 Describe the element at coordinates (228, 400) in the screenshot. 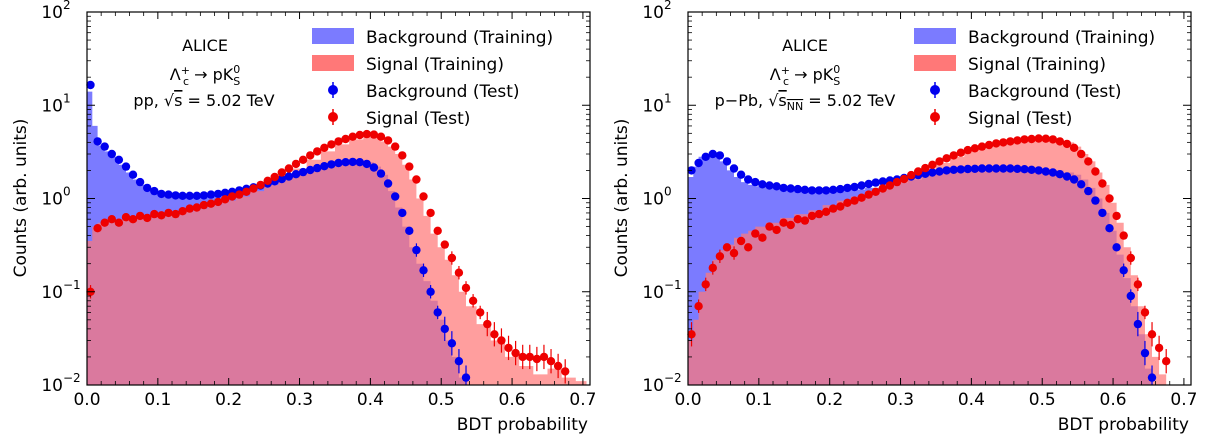

I see `x-tick-label: 0.2` at that location.